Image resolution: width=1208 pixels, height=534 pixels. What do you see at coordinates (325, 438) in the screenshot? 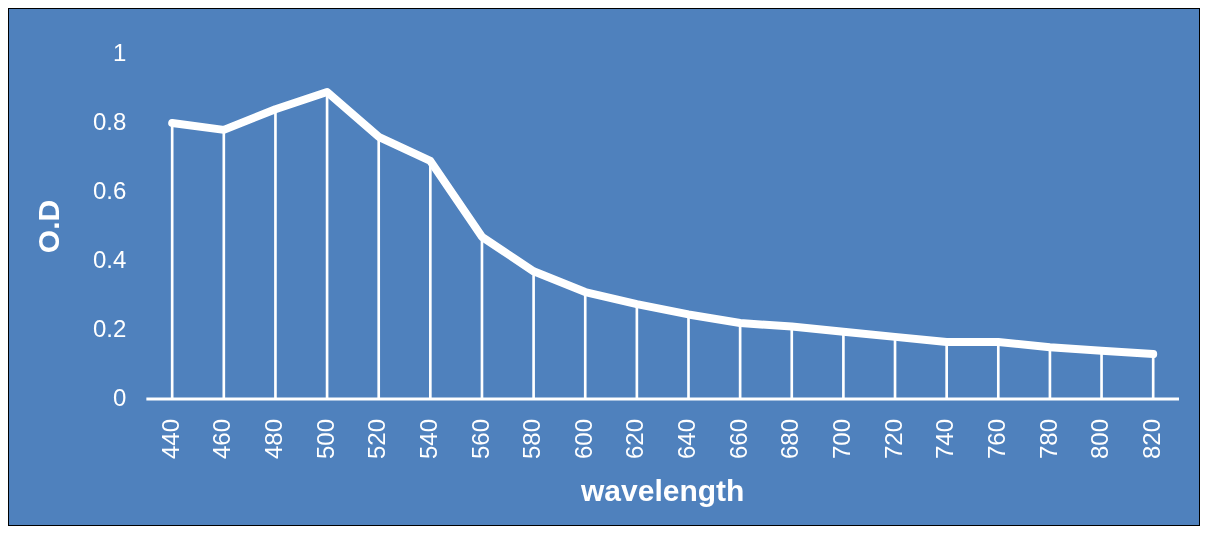
I see `x-tick-label: 500` at bounding box center [325, 438].